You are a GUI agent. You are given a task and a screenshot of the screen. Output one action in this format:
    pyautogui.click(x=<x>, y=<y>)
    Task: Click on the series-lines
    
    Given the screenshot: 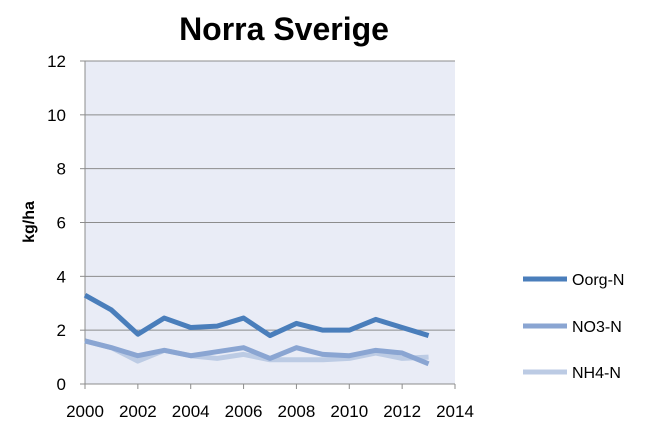 What is the action you would take?
    pyautogui.click(x=256, y=329)
    